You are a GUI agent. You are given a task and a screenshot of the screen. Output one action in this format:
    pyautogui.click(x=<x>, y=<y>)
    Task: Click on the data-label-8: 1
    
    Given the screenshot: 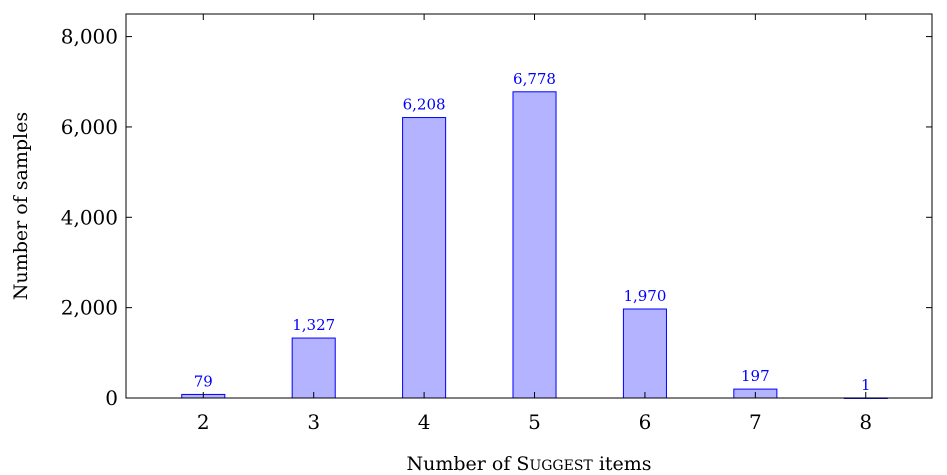 What is the action you would take?
    pyautogui.click(x=866, y=385)
    